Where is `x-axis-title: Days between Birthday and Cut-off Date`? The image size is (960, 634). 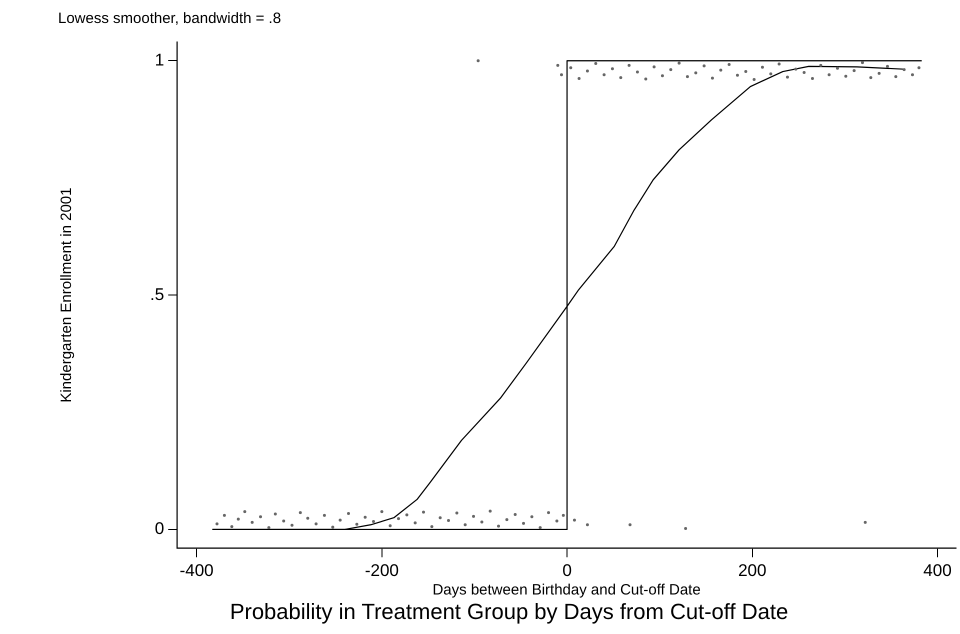
x-axis-title: Days between Birthday and Cut-off Date is located at coordinates (566, 590).